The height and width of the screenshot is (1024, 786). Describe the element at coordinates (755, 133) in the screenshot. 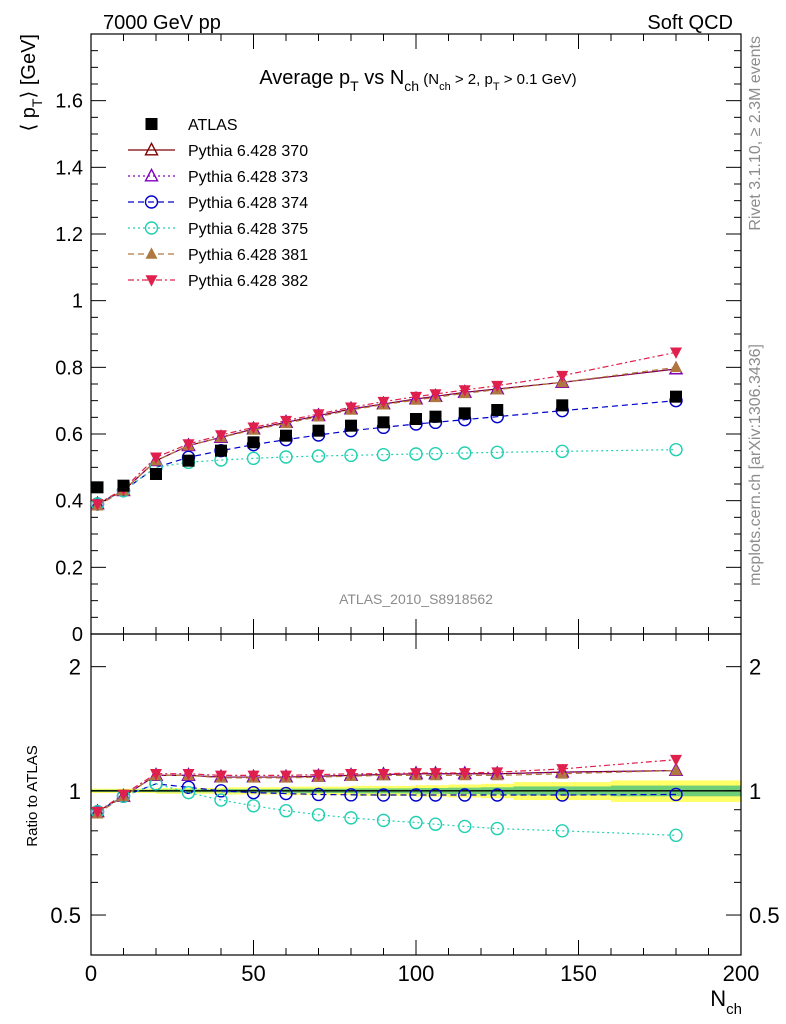

I see `rivet-label: Rivet 3.1.10, ≥ 2.3M events` at that location.